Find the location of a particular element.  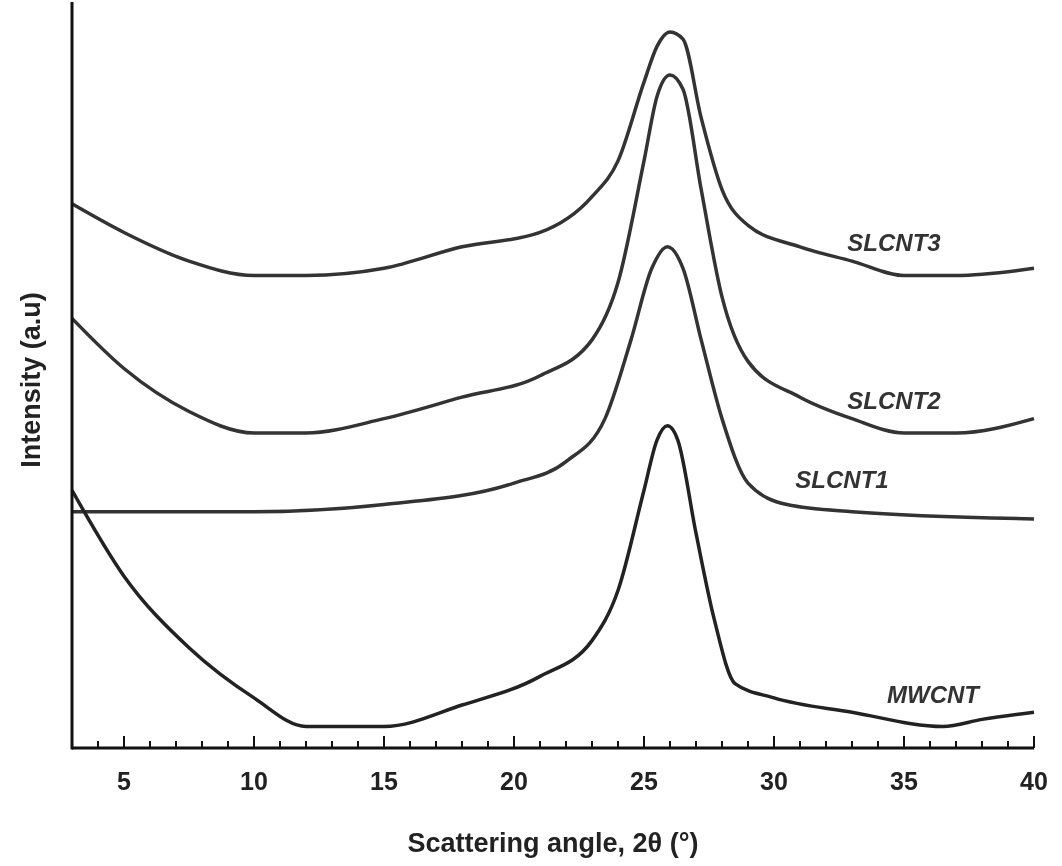

x-tick-label: 25 is located at coordinates (644, 781).